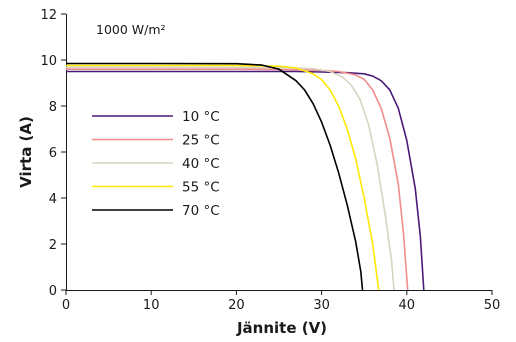  What do you see at coordinates (236, 305) in the screenshot?
I see `x-tick-label: 20` at bounding box center [236, 305].